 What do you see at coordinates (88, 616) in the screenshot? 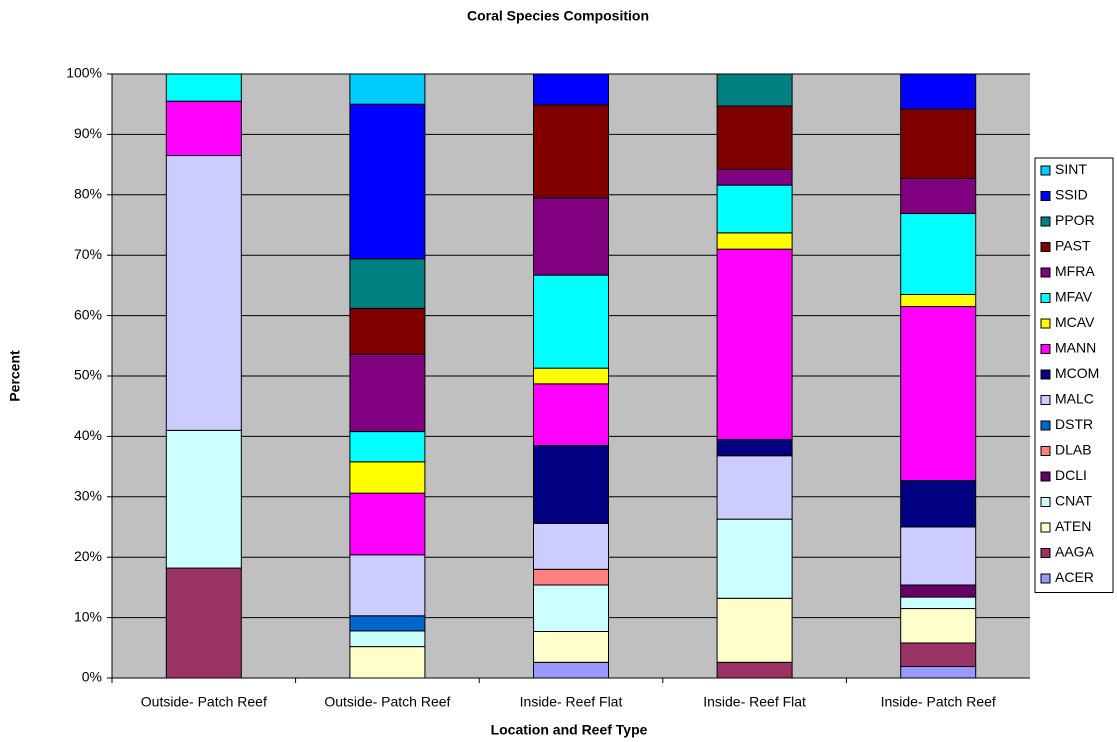
I see `y-tick-label: 10%` at bounding box center [88, 616].